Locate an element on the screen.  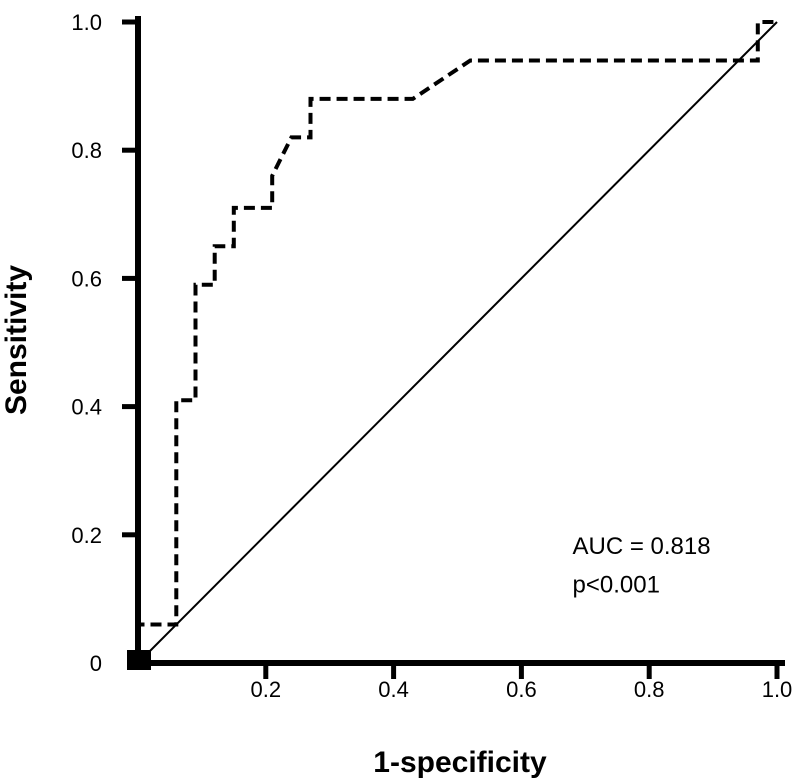
x-tick-label: 0.2 is located at coordinates (266, 689).